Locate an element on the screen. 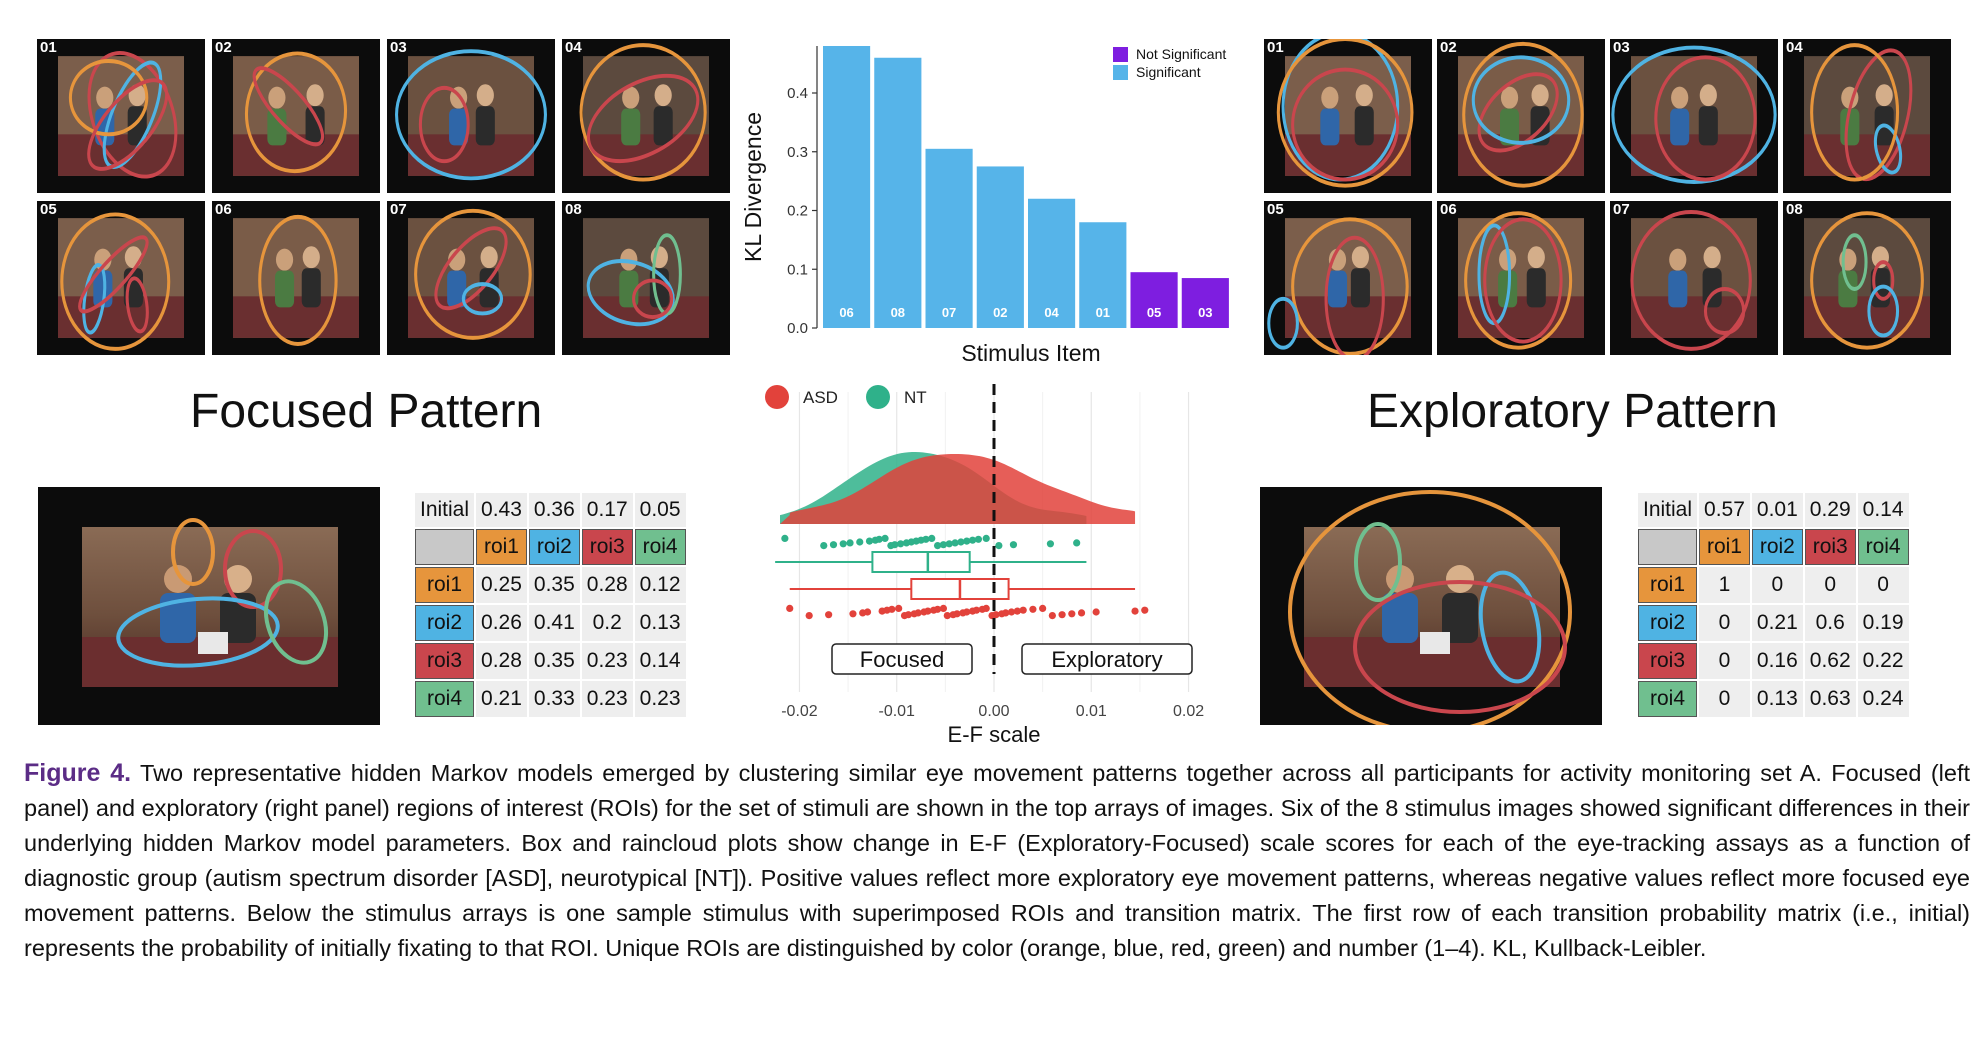 The image size is (1986, 1050). exploratory-stimulus-thumbnail: 06 is located at coordinates (1521, 278).